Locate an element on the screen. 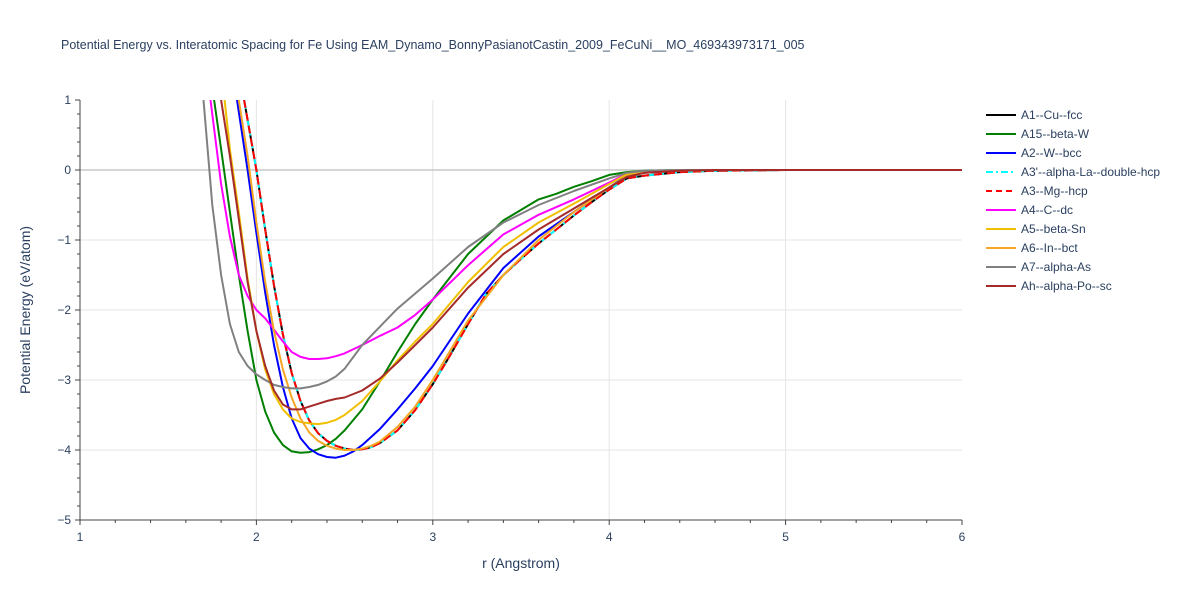 The width and height of the screenshot is (1200, 600). x-tick-label: 3 is located at coordinates (432, 537).